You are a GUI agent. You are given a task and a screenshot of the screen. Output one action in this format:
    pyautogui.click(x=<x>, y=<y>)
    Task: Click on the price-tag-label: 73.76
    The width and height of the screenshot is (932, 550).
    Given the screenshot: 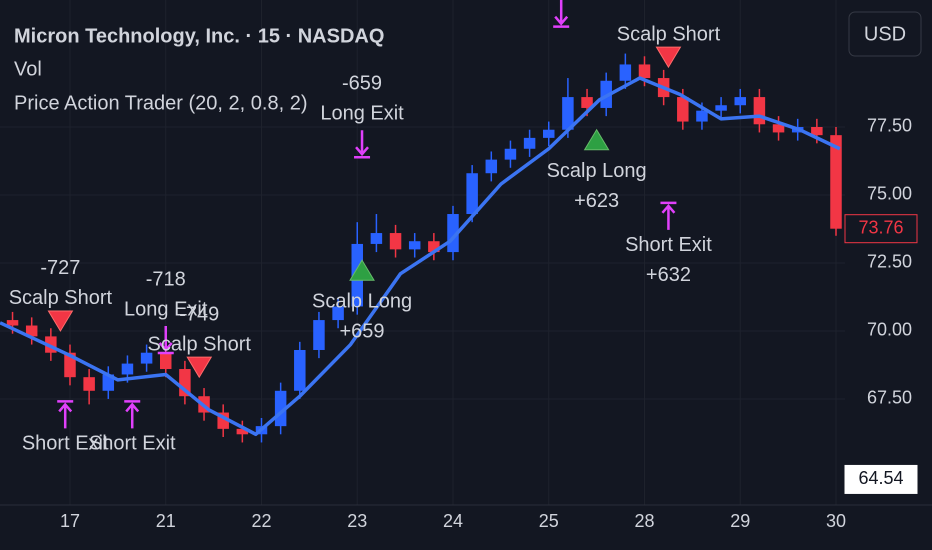 What is the action you would take?
    pyautogui.click(x=880, y=227)
    